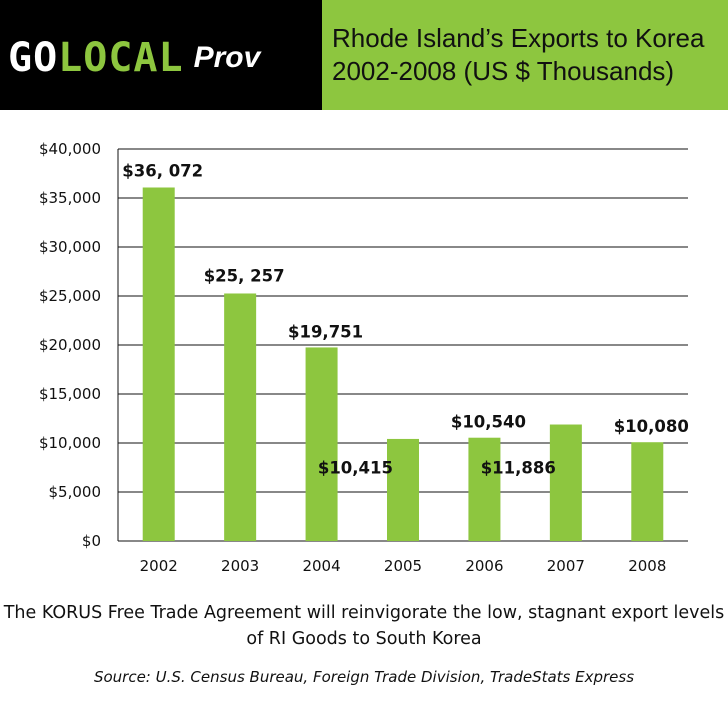 The image size is (728, 728). What do you see at coordinates (91, 541) in the screenshot?
I see `y-tick-label: $0` at bounding box center [91, 541].